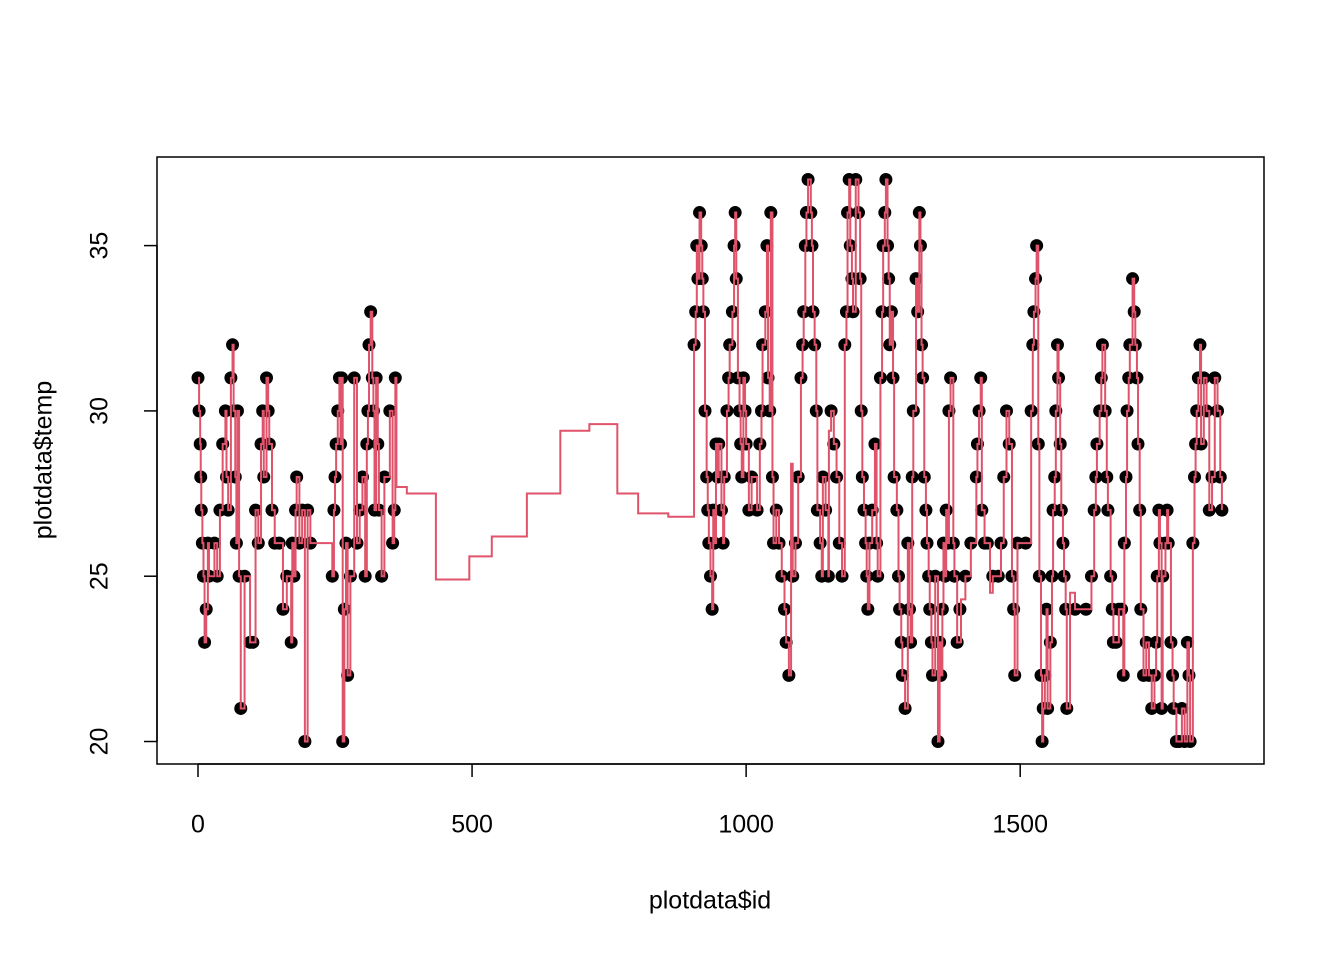  What do you see at coordinates (960, 609) in the screenshot?
I see `data-point` at bounding box center [960, 609].